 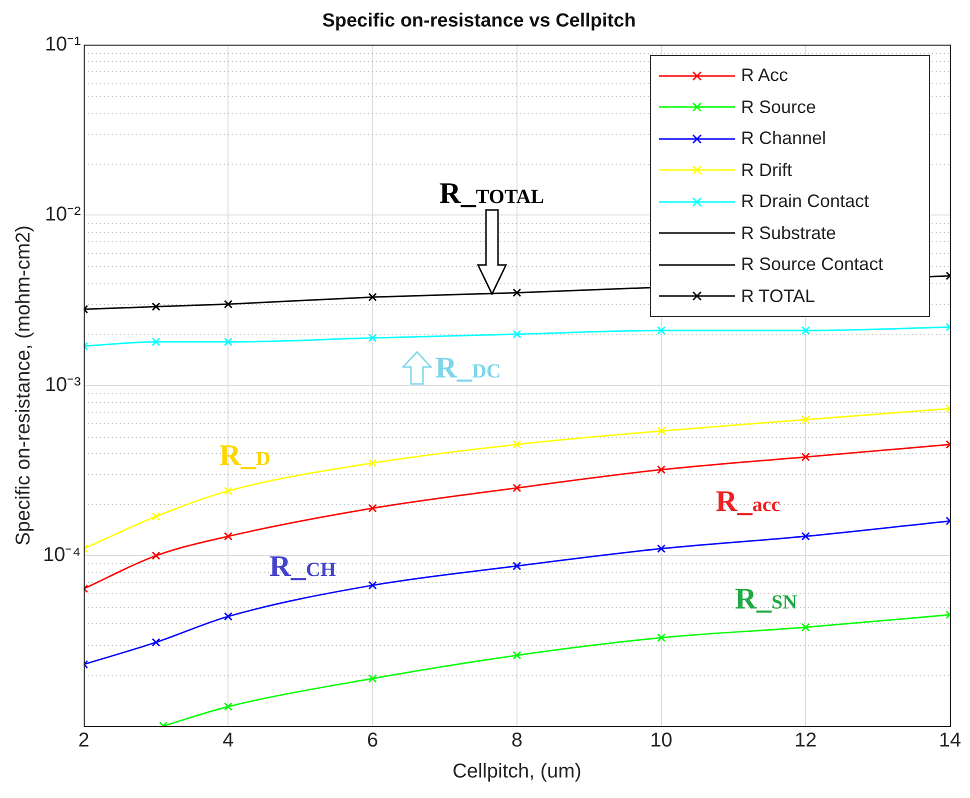 What do you see at coordinates (805, 201) in the screenshot?
I see `legend-label: R Drain Contact` at bounding box center [805, 201].